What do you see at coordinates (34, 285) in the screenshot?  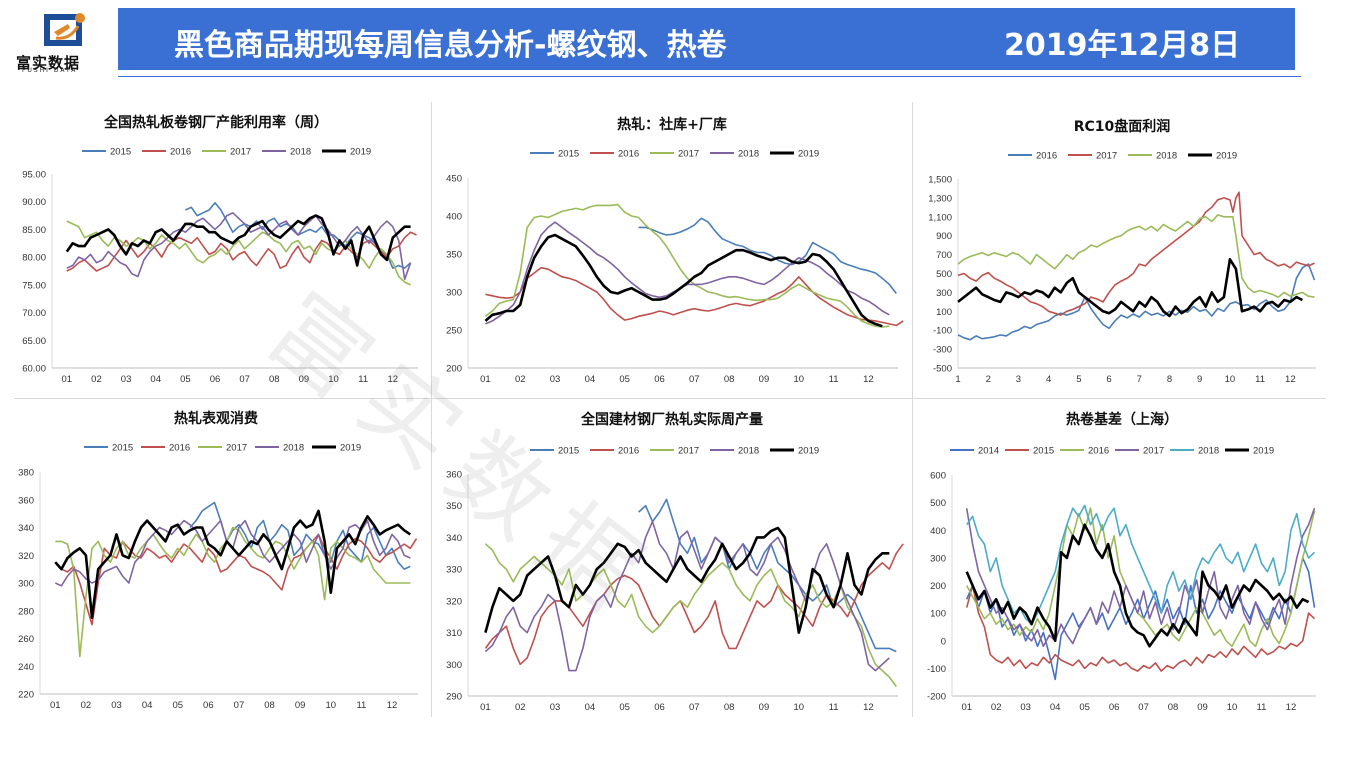 I see `y-tick-label: 75.00` at bounding box center [34, 285].